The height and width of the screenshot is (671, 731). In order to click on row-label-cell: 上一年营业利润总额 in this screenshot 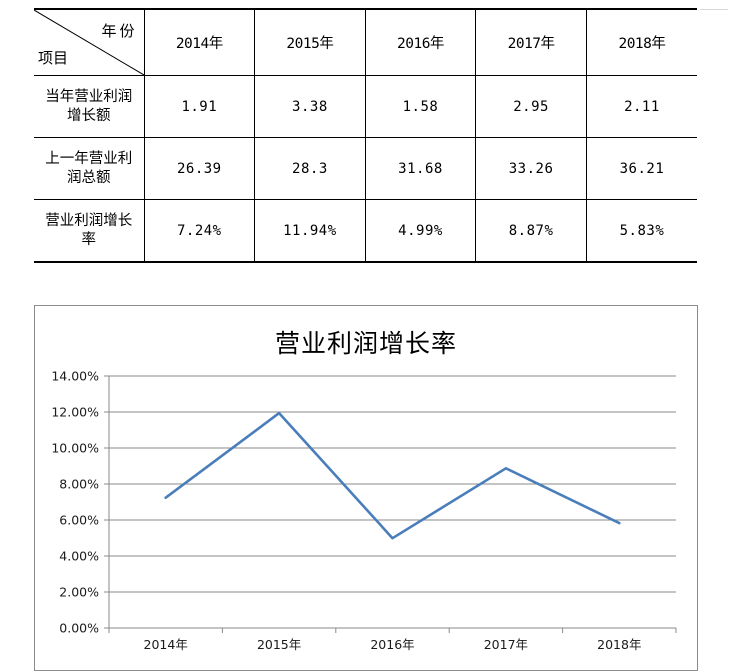, I will do `click(89, 169)`.